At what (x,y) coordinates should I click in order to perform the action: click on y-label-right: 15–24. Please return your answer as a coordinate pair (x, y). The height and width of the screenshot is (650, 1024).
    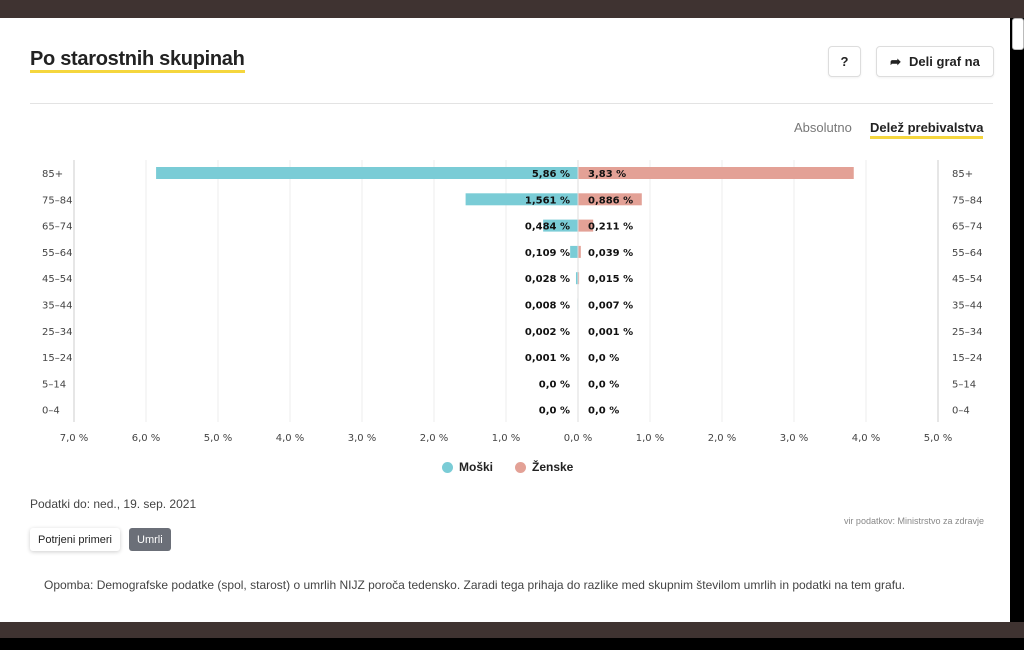
    Looking at the image, I should click on (967, 358).